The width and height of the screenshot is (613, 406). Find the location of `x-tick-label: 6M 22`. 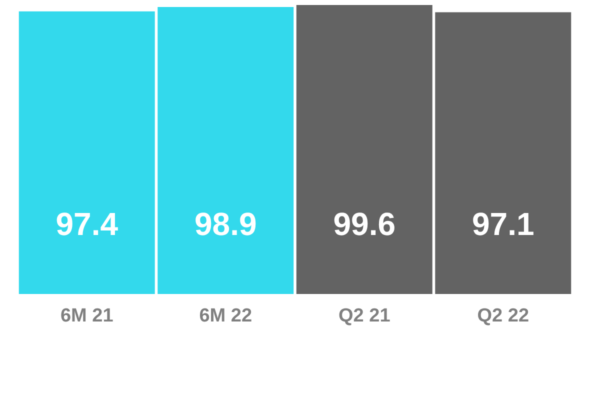

x-tick-label: 6M 22 is located at coordinates (225, 316).